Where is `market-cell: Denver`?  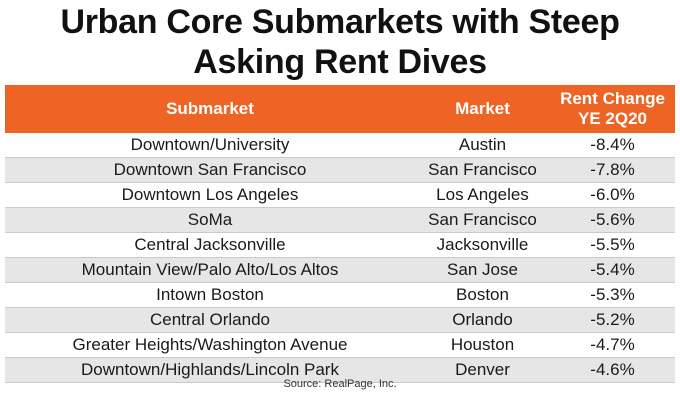 market-cell: Denver is located at coordinates (482, 370).